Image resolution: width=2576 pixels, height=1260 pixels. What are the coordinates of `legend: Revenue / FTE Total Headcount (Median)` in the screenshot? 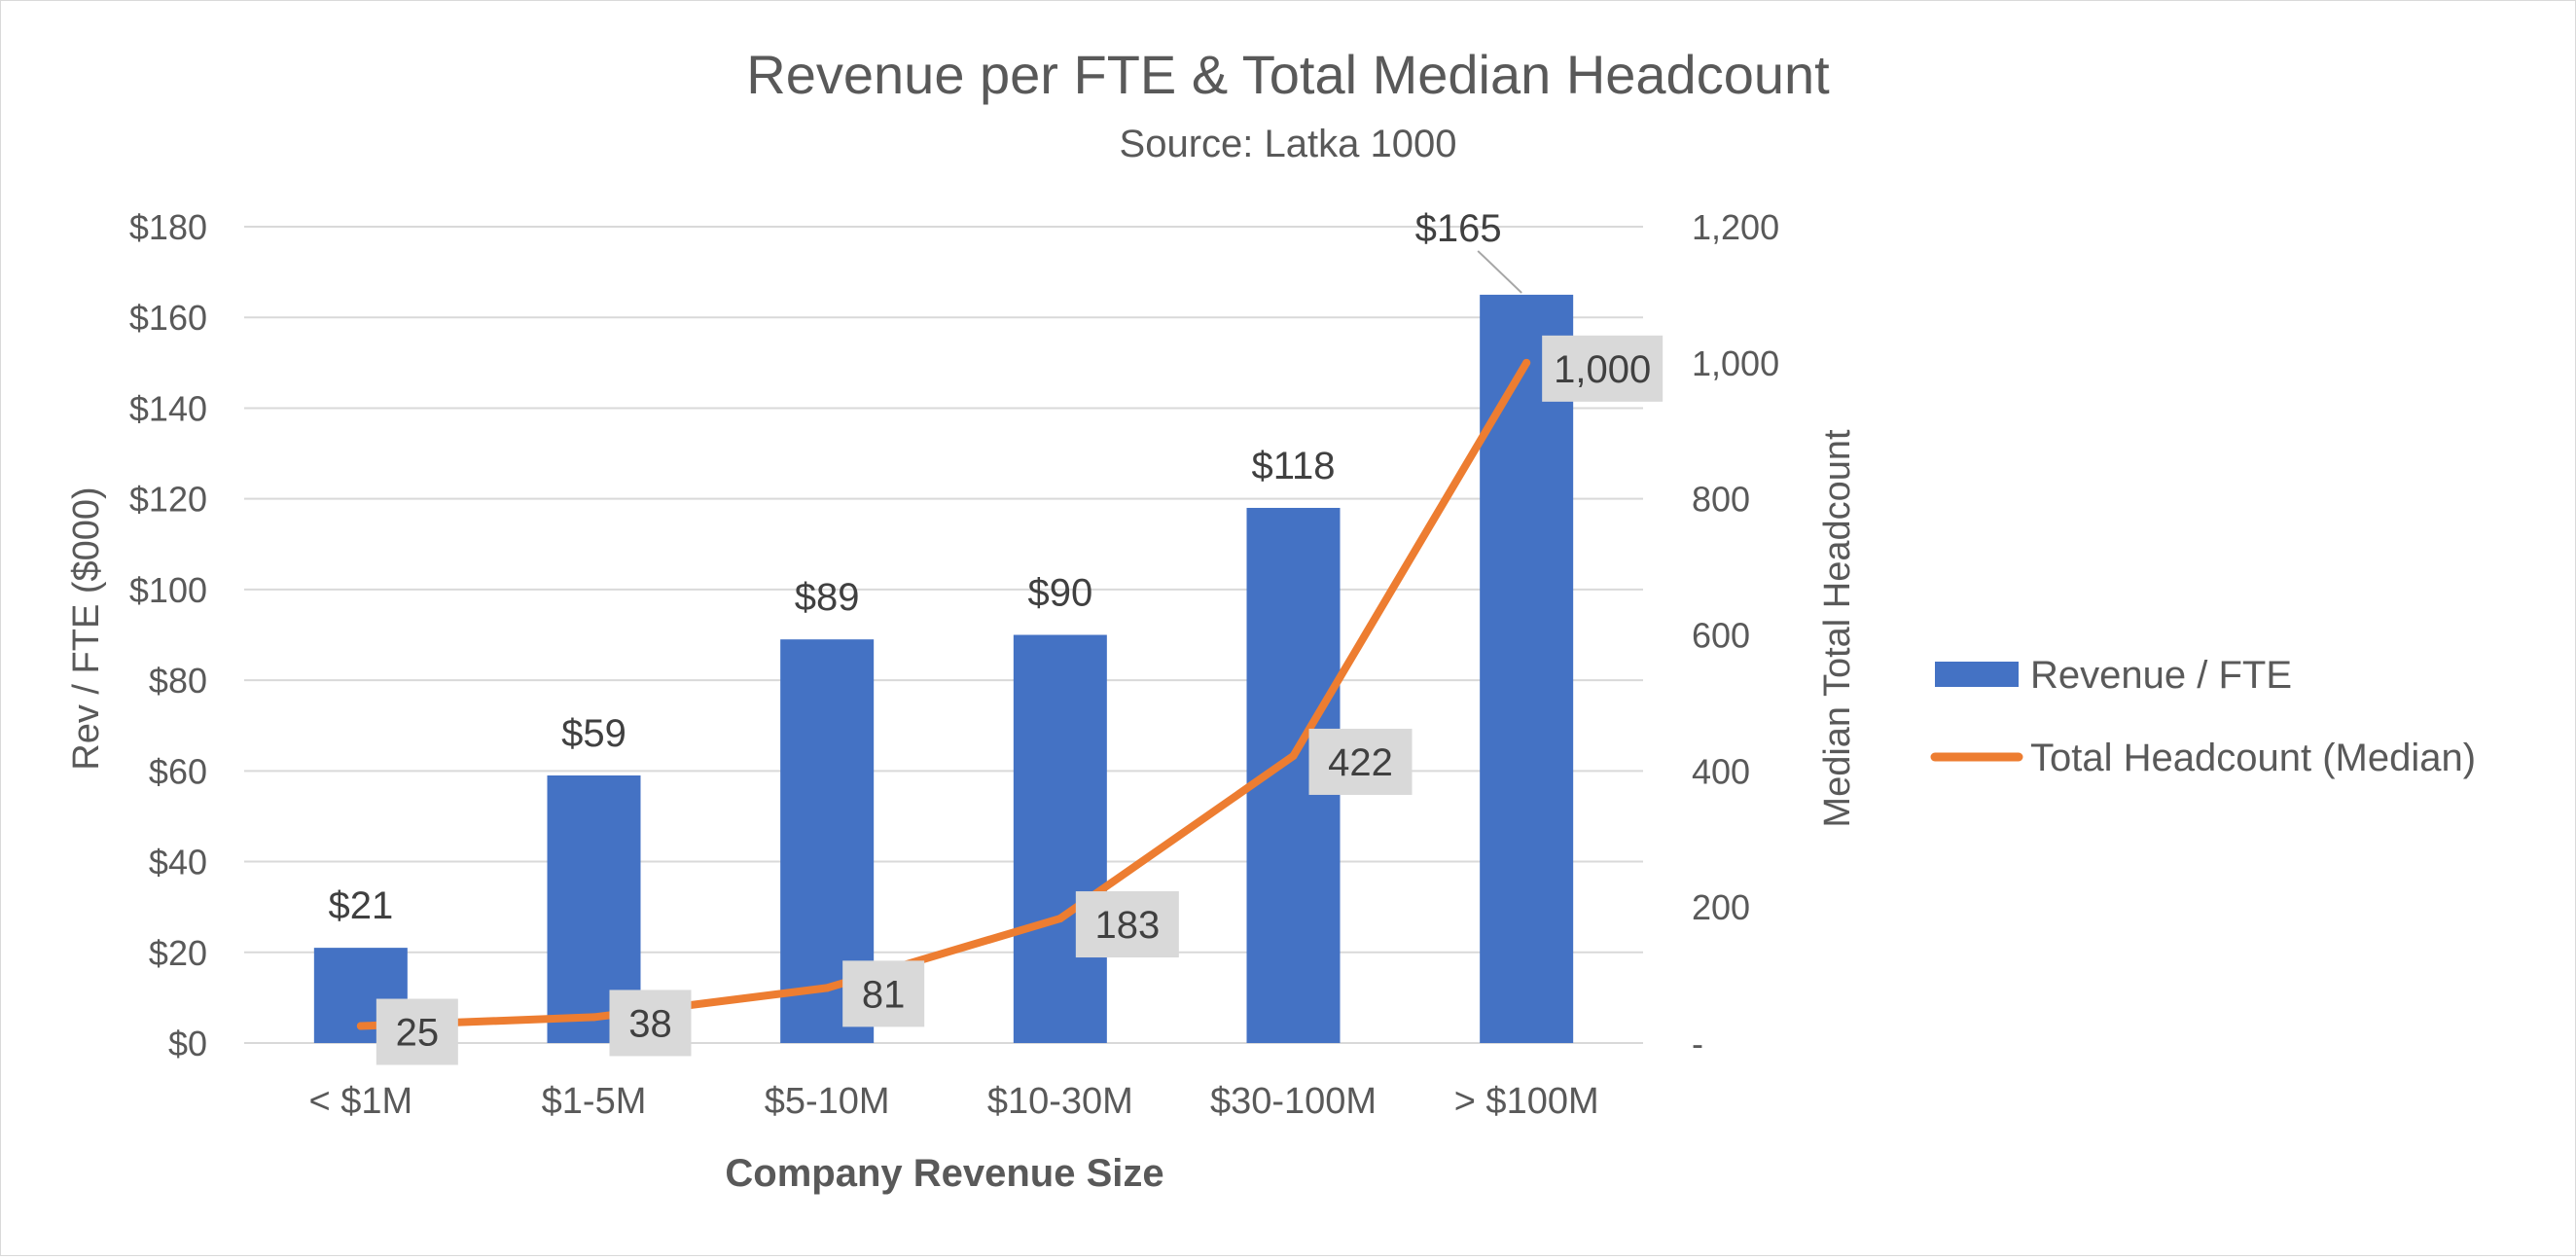 It's located at (2203, 716).